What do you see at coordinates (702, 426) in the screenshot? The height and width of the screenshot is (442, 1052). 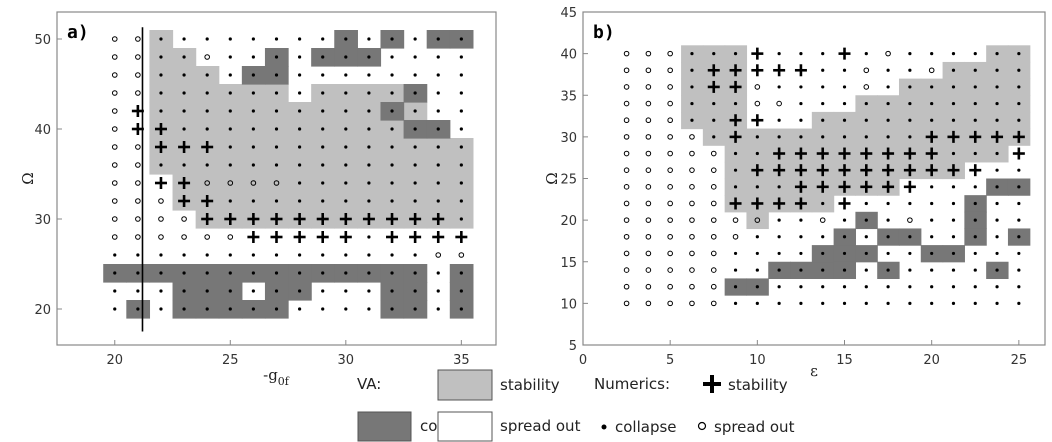 I see `legend-marker-num-spread` at bounding box center [702, 426].